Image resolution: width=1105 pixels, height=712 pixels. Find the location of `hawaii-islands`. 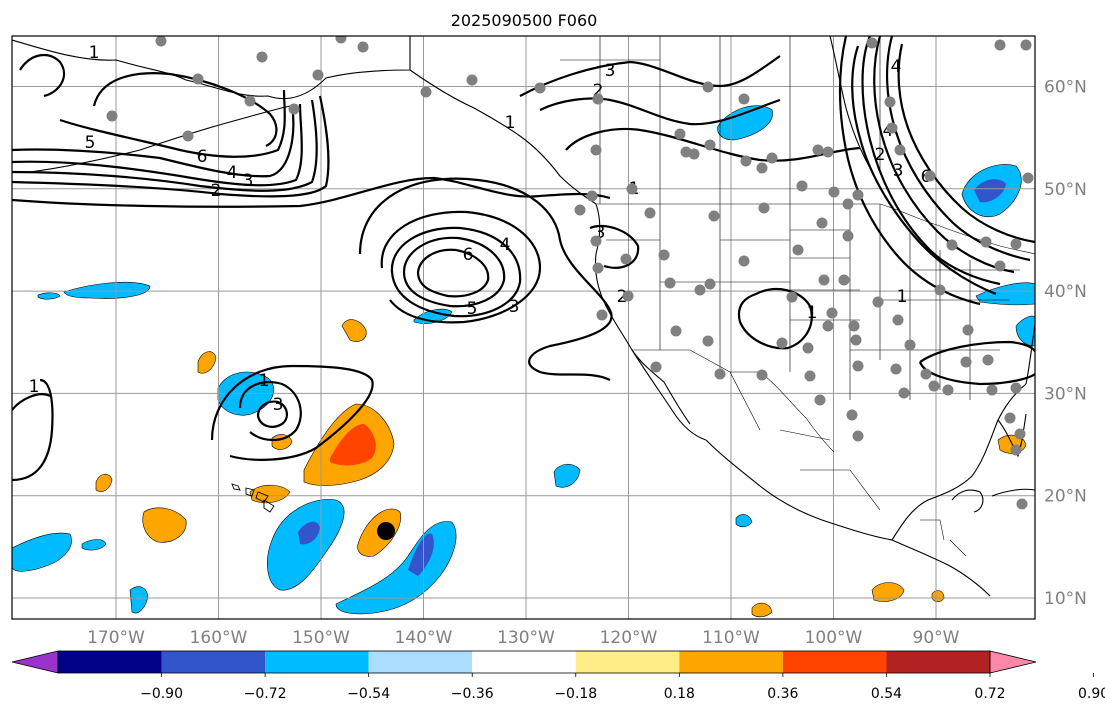

hawaii-islands is located at coordinates (253, 498).